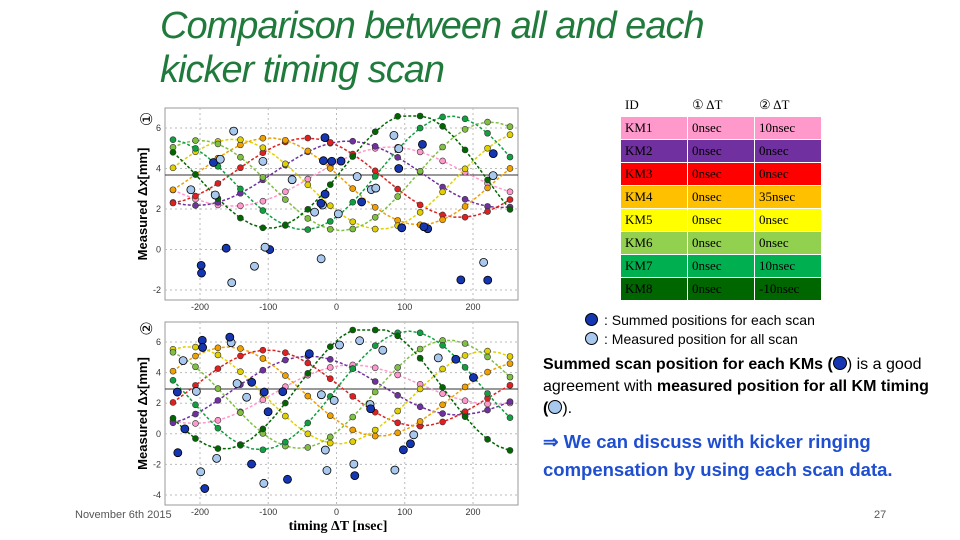 The width and height of the screenshot is (960, 540). Describe the element at coordinates (721, 243) in the screenshot. I see `table-row: KM6 0nsec 0nsec` at that location.